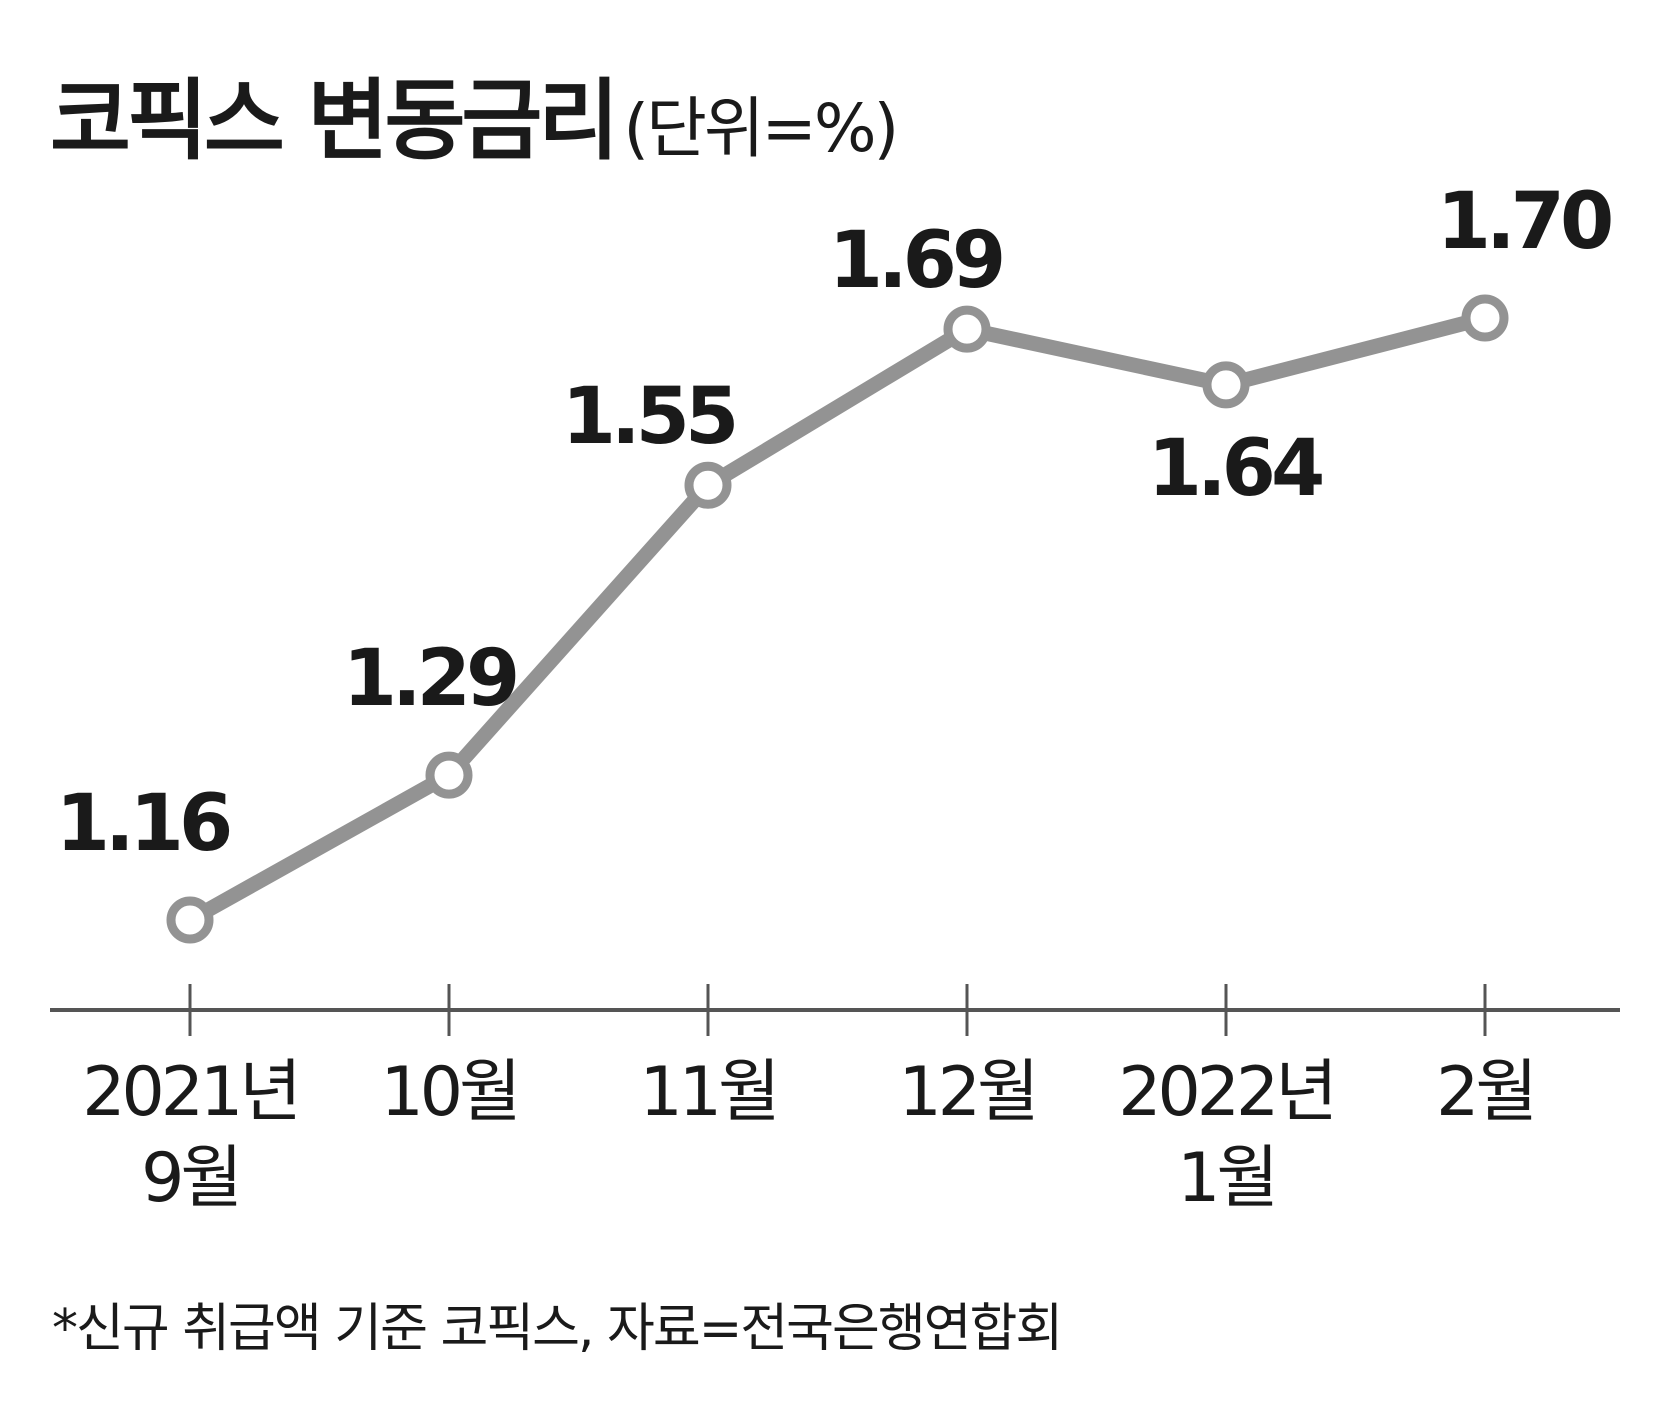 The width and height of the screenshot is (1675, 1408). Describe the element at coordinates (143, 824) in the screenshot. I see `data-label: 1.16` at that location.